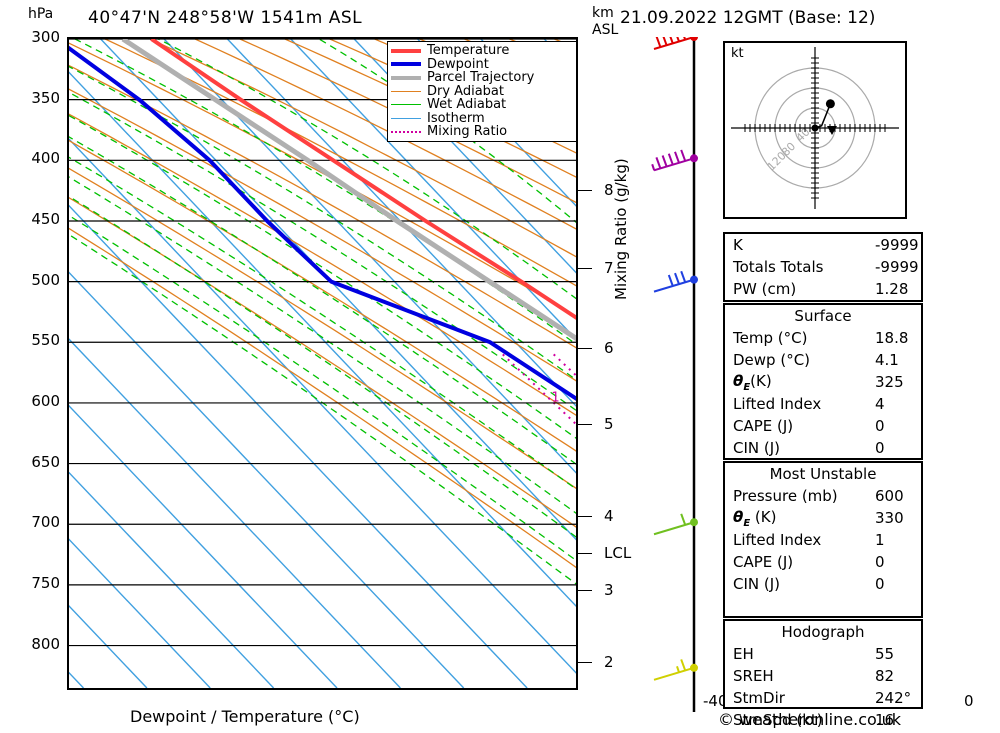  What do you see at coordinates (892, 338) in the screenshot?
I see `table-row-value: 18.8` at bounding box center [892, 338].